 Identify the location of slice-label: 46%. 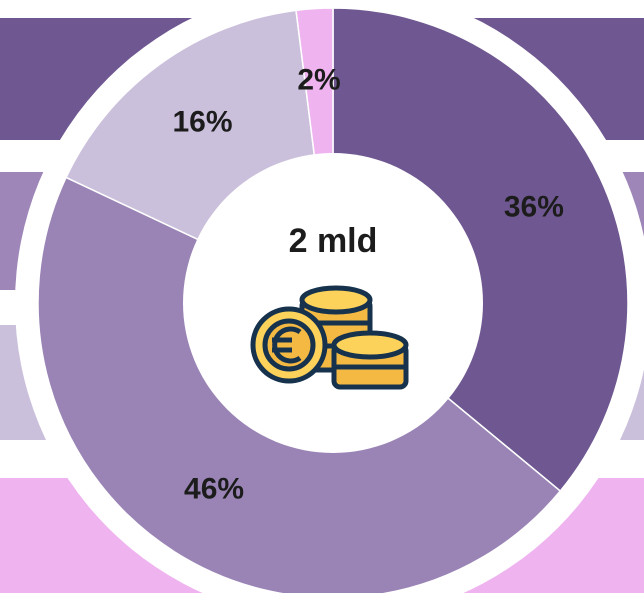
(214, 488).